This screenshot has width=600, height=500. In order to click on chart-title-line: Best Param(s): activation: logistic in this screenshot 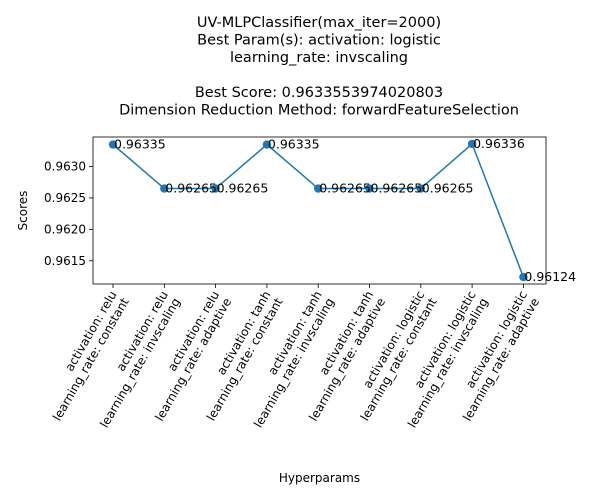, I will do `click(319, 41)`.